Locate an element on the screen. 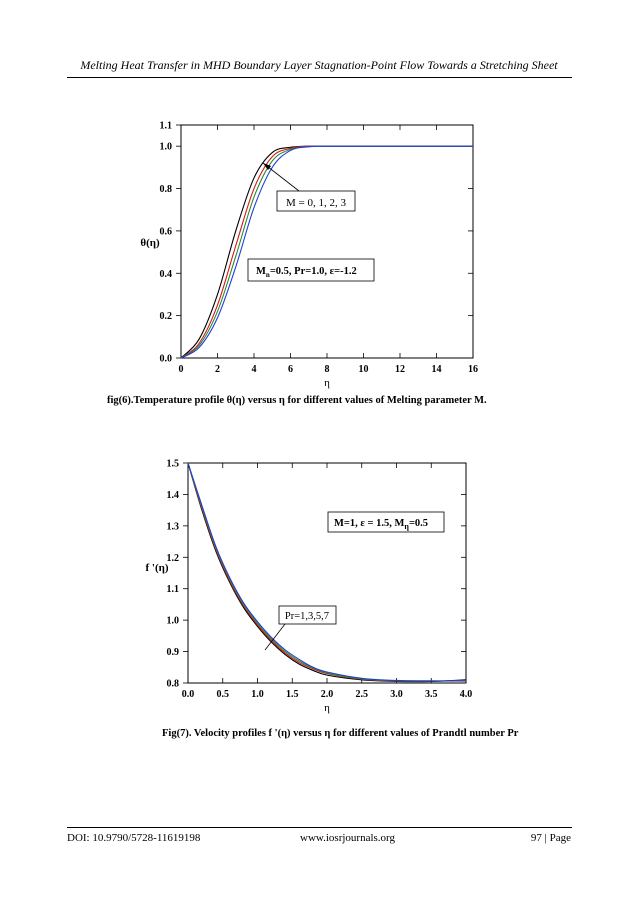 The image size is (638, 902). x-tick-label: 6 is located at coordinates (290, 369).